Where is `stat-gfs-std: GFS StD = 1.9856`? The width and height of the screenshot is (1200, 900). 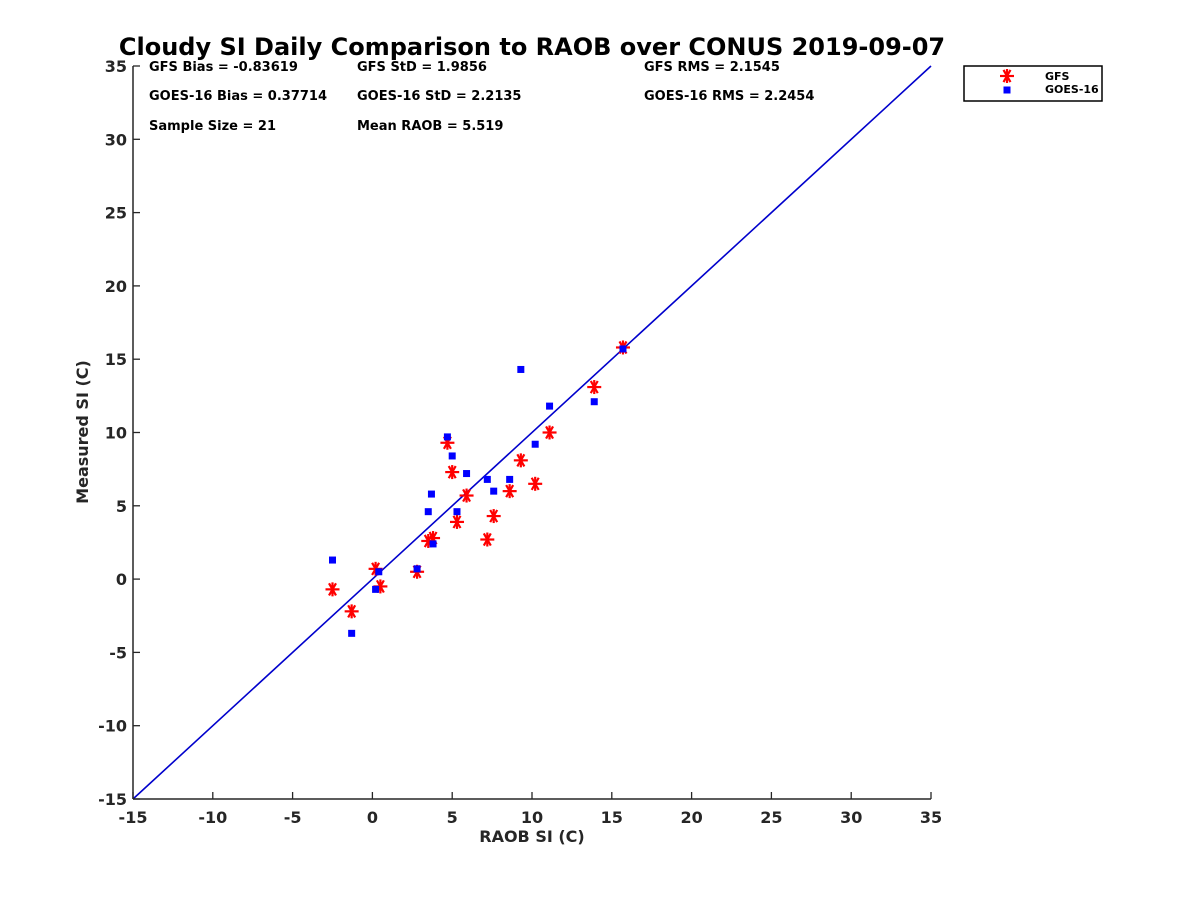
stat-gfs-std: GFS StD = 1.9856 is located at coordinates (422, 67).